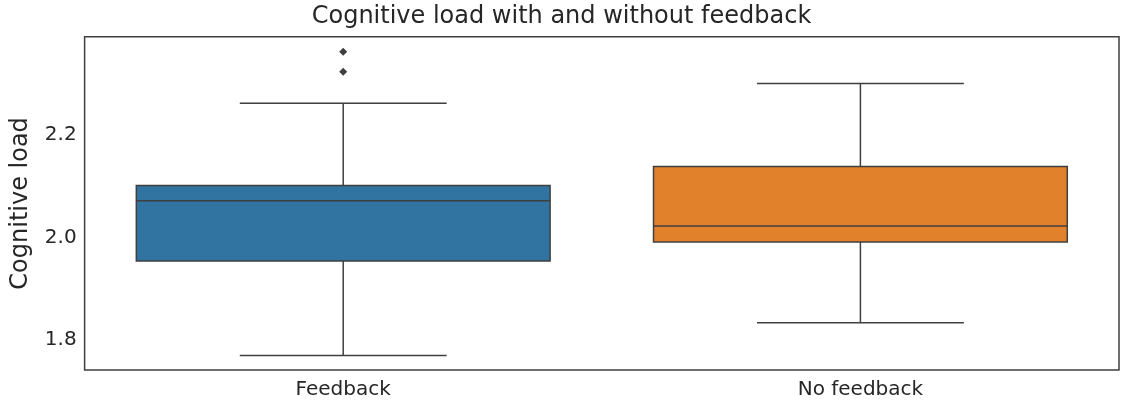  Describe the element at coordinates (60, 338) in the screenshot. I see `y-tick-label: 1.8` at that location.